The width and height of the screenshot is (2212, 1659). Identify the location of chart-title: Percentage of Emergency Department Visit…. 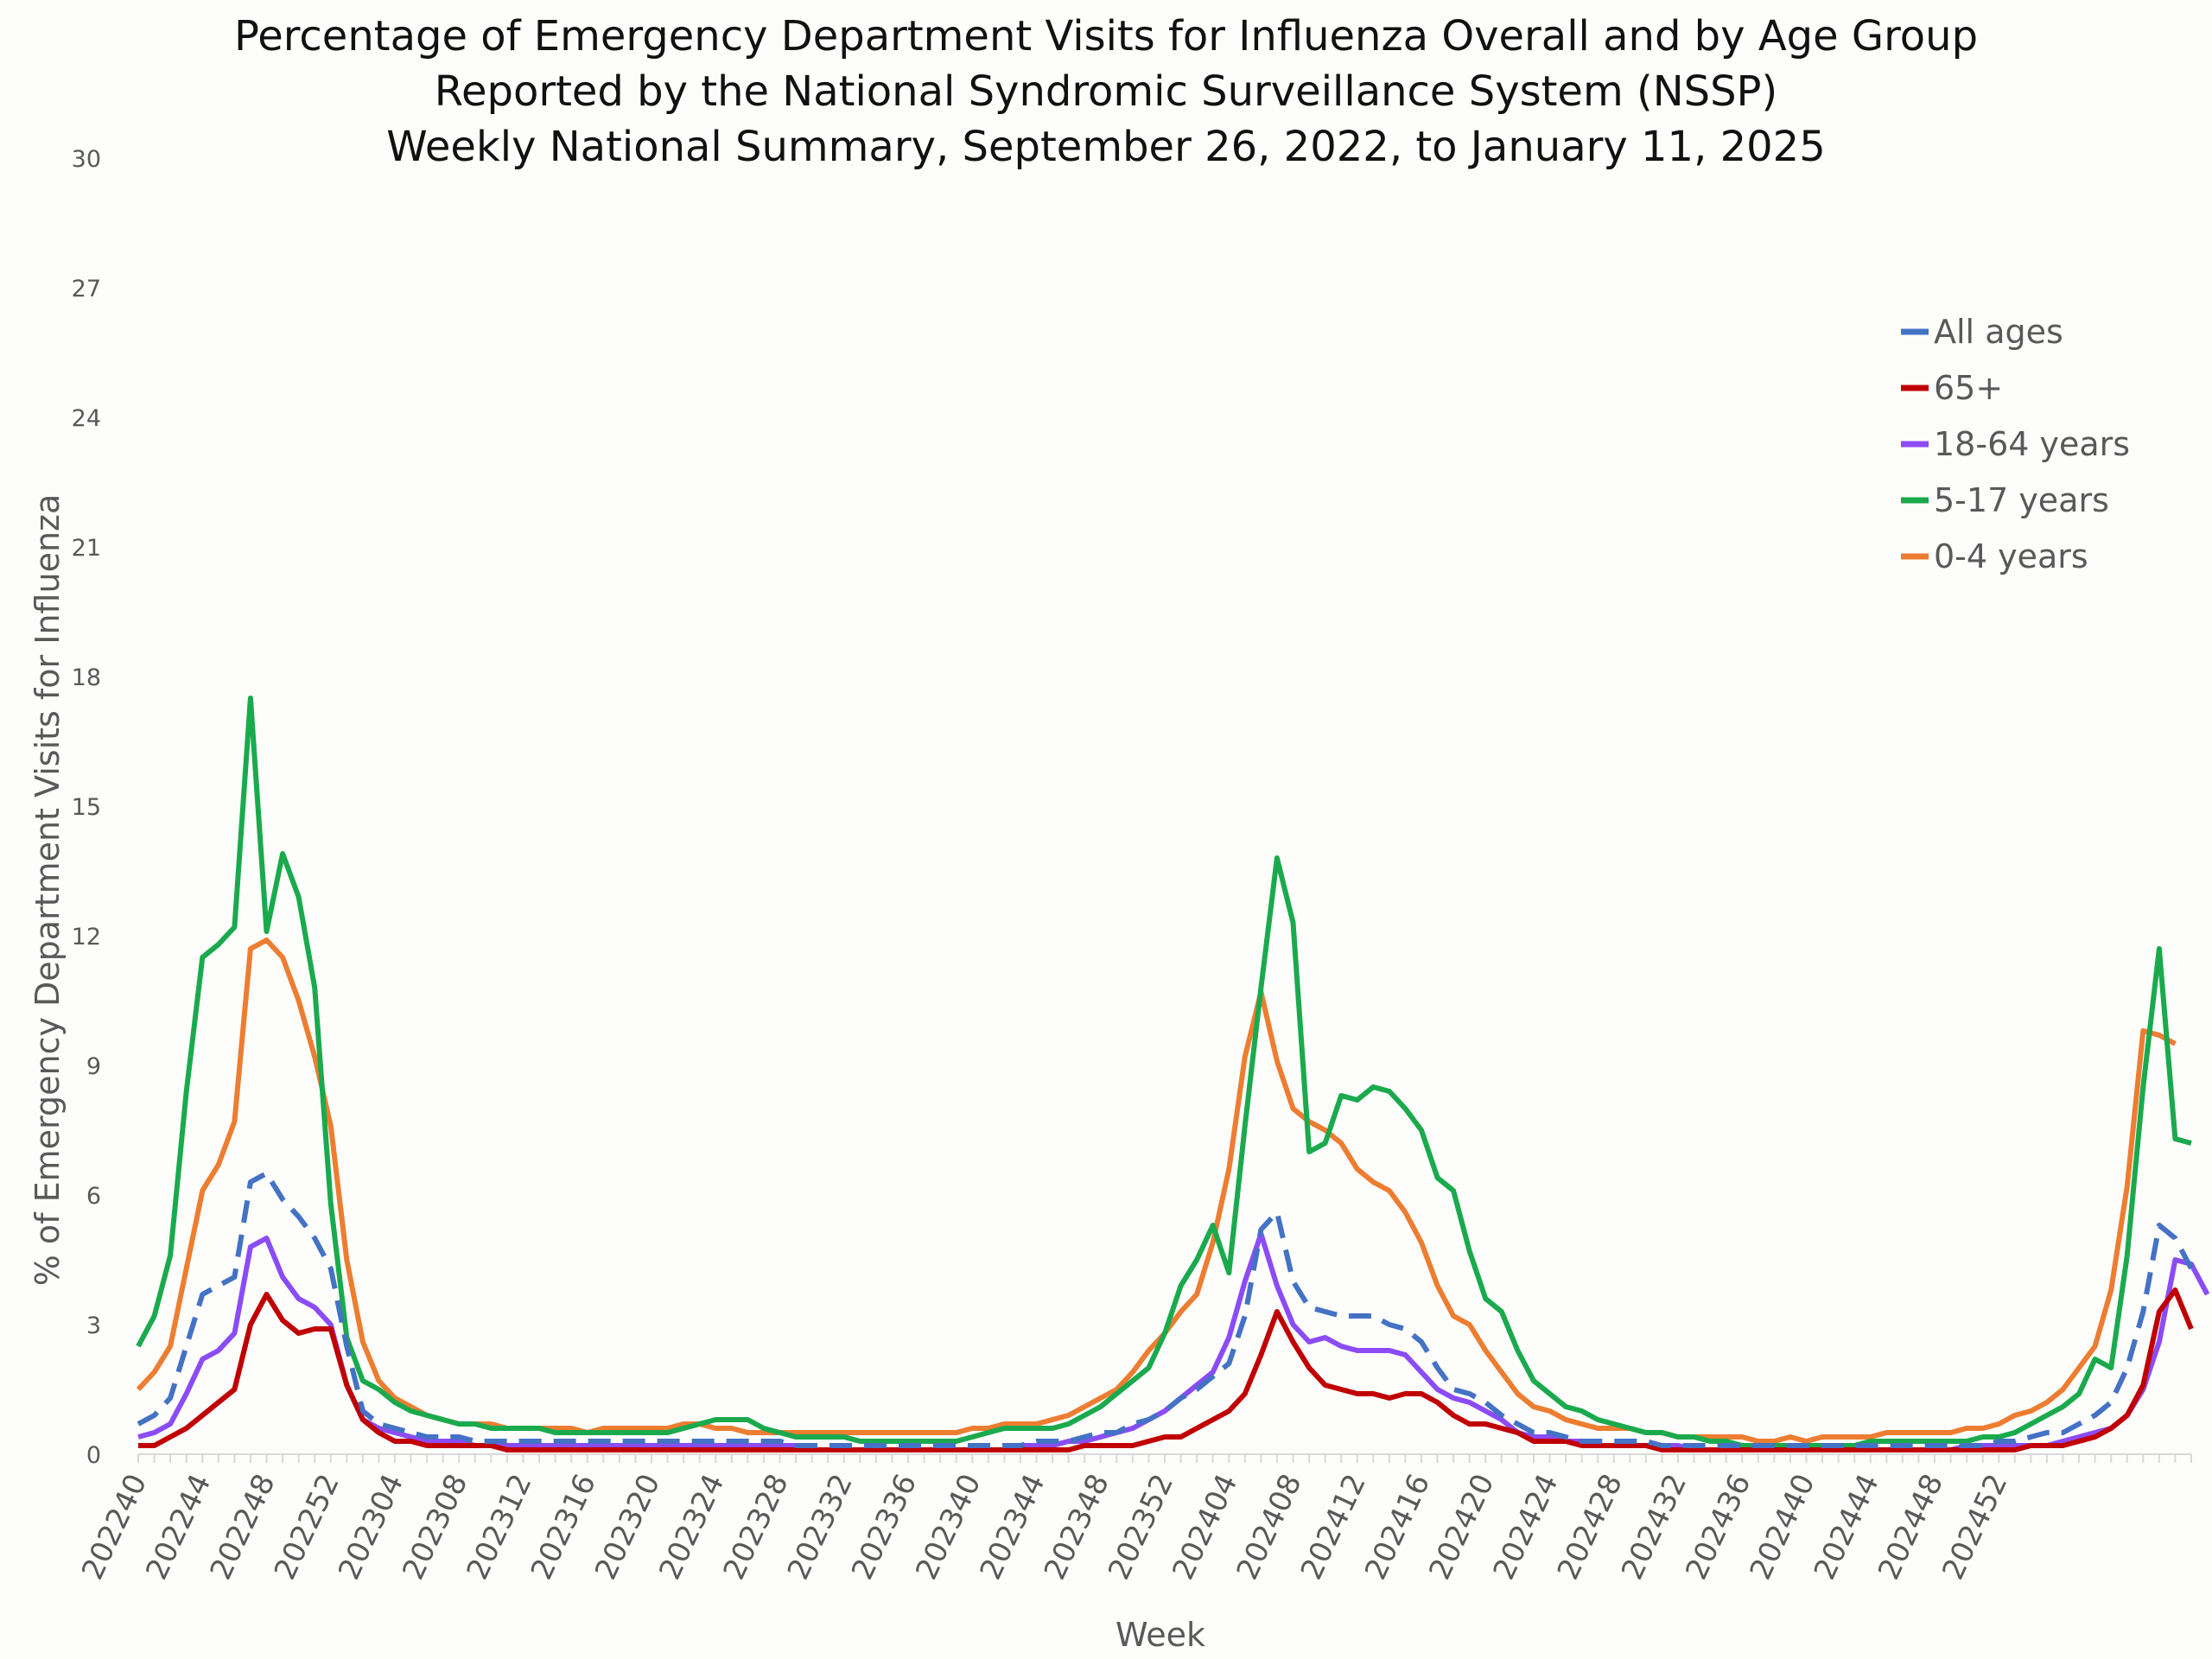
(1106, 91).